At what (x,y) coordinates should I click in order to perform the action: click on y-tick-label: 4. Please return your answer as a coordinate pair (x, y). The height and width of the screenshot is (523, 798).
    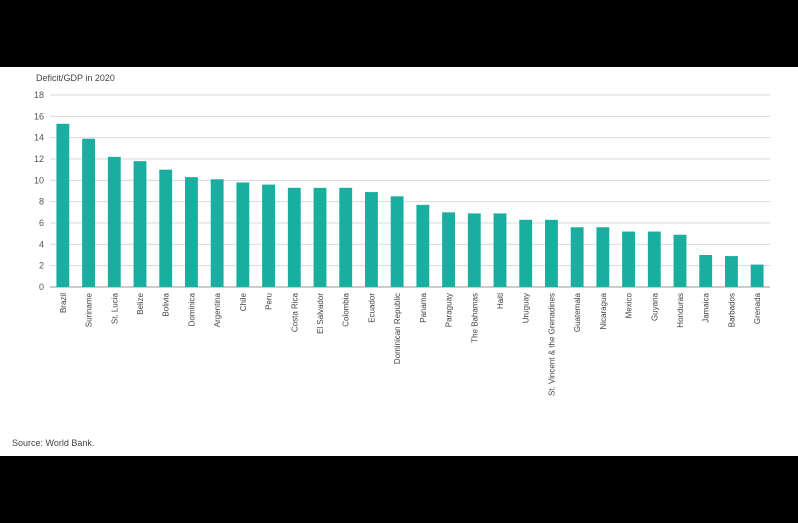
    Looking at the image, I should click on (41, 244).